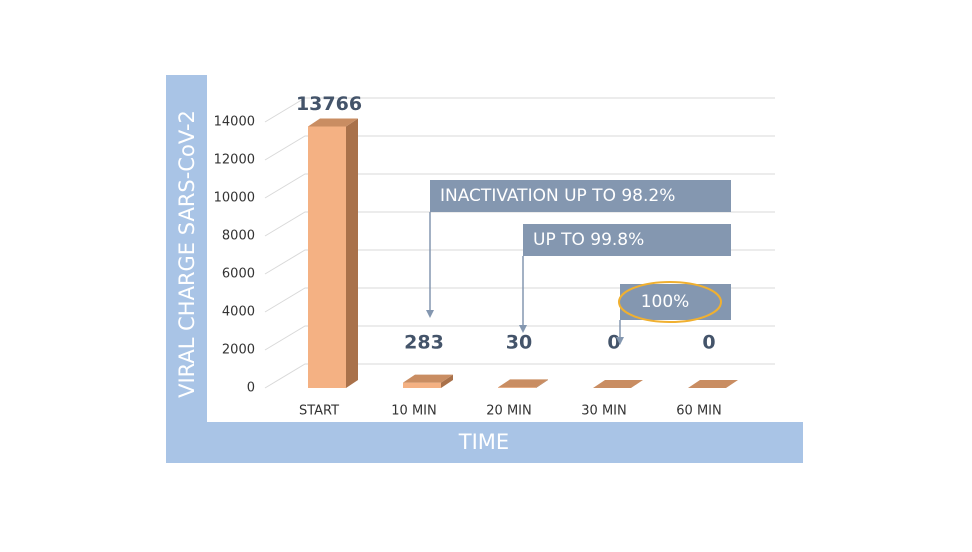 Image resolution: width=972 pixels, height=552 pixels. I want to click on y-tick-label: 6000, so click(238, 274).